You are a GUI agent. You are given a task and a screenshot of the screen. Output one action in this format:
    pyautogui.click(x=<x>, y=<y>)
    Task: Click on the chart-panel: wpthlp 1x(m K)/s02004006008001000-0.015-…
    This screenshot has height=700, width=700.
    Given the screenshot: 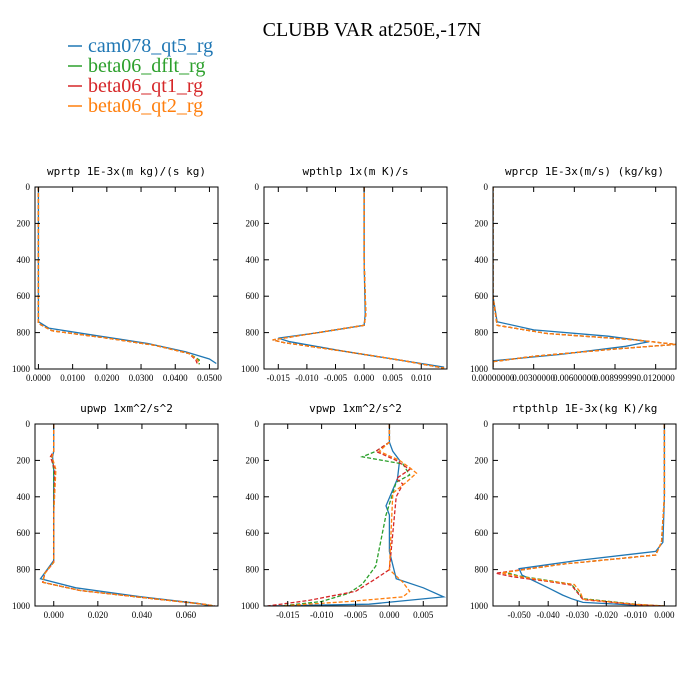 What is the action you would take?
    pyautogui.click(x=344, y=274)
    